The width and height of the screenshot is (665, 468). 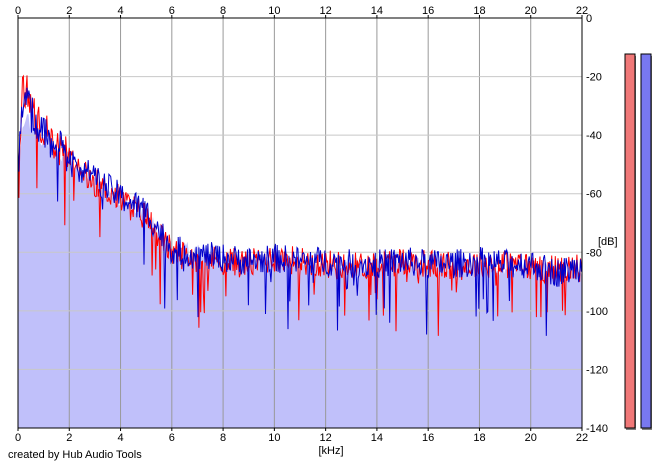 I want to click on x-tick-label-top: 2, so click(x=69, y=11).